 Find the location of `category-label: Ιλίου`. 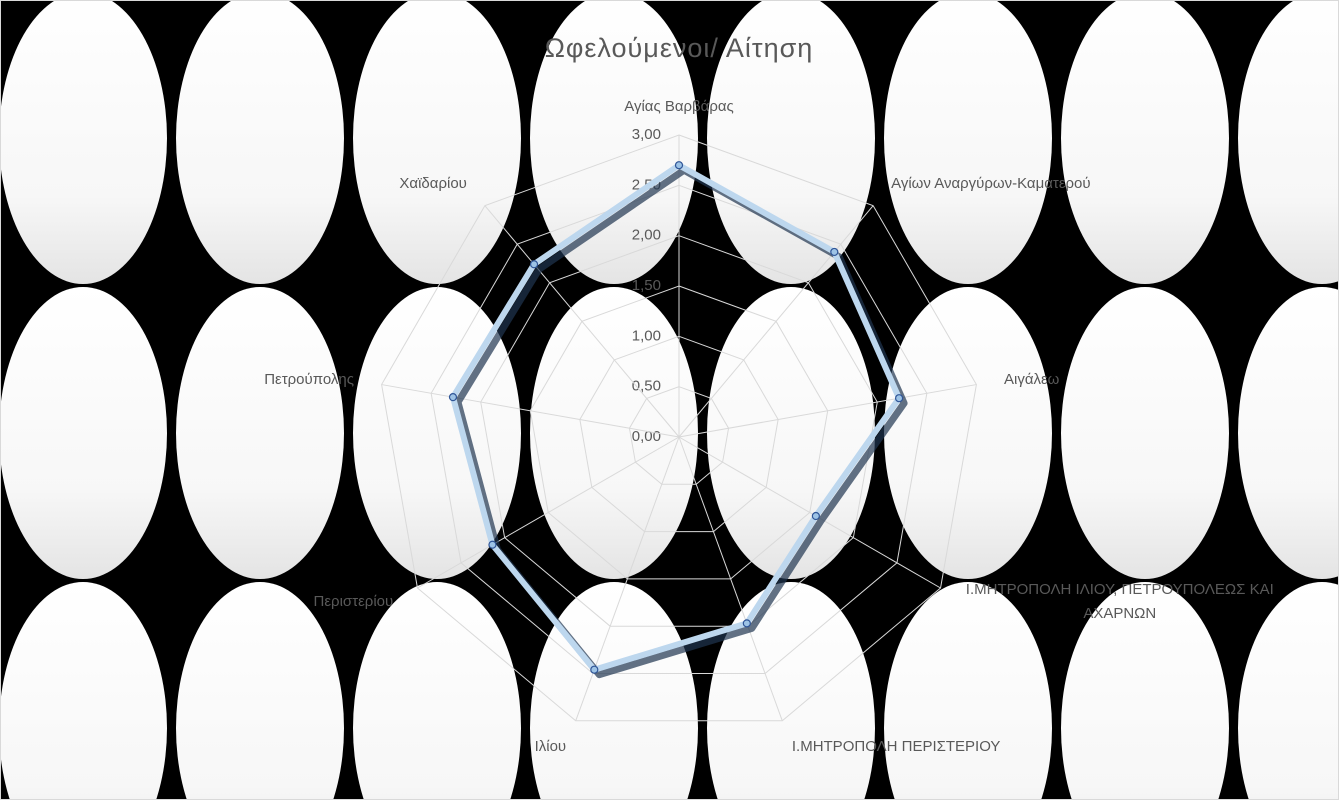

category-label: Ιλίου is located at coordinates (550, 747).